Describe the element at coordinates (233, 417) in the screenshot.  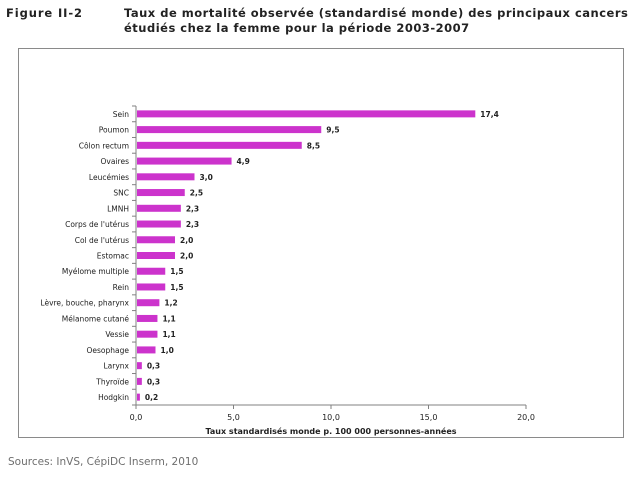
I see `x-tick-label: 5,0` at that location.